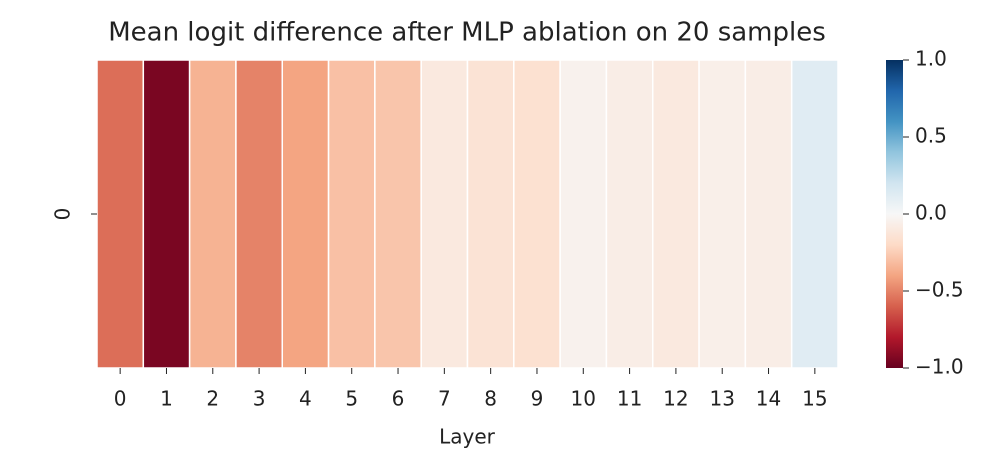 Image resolution: width=1000 pixels, height=462 pixels. What do you see at coordinates (467, 437) in the screenshot?
I see `x-axis-label: Layer` at bounding box center [467, 437].